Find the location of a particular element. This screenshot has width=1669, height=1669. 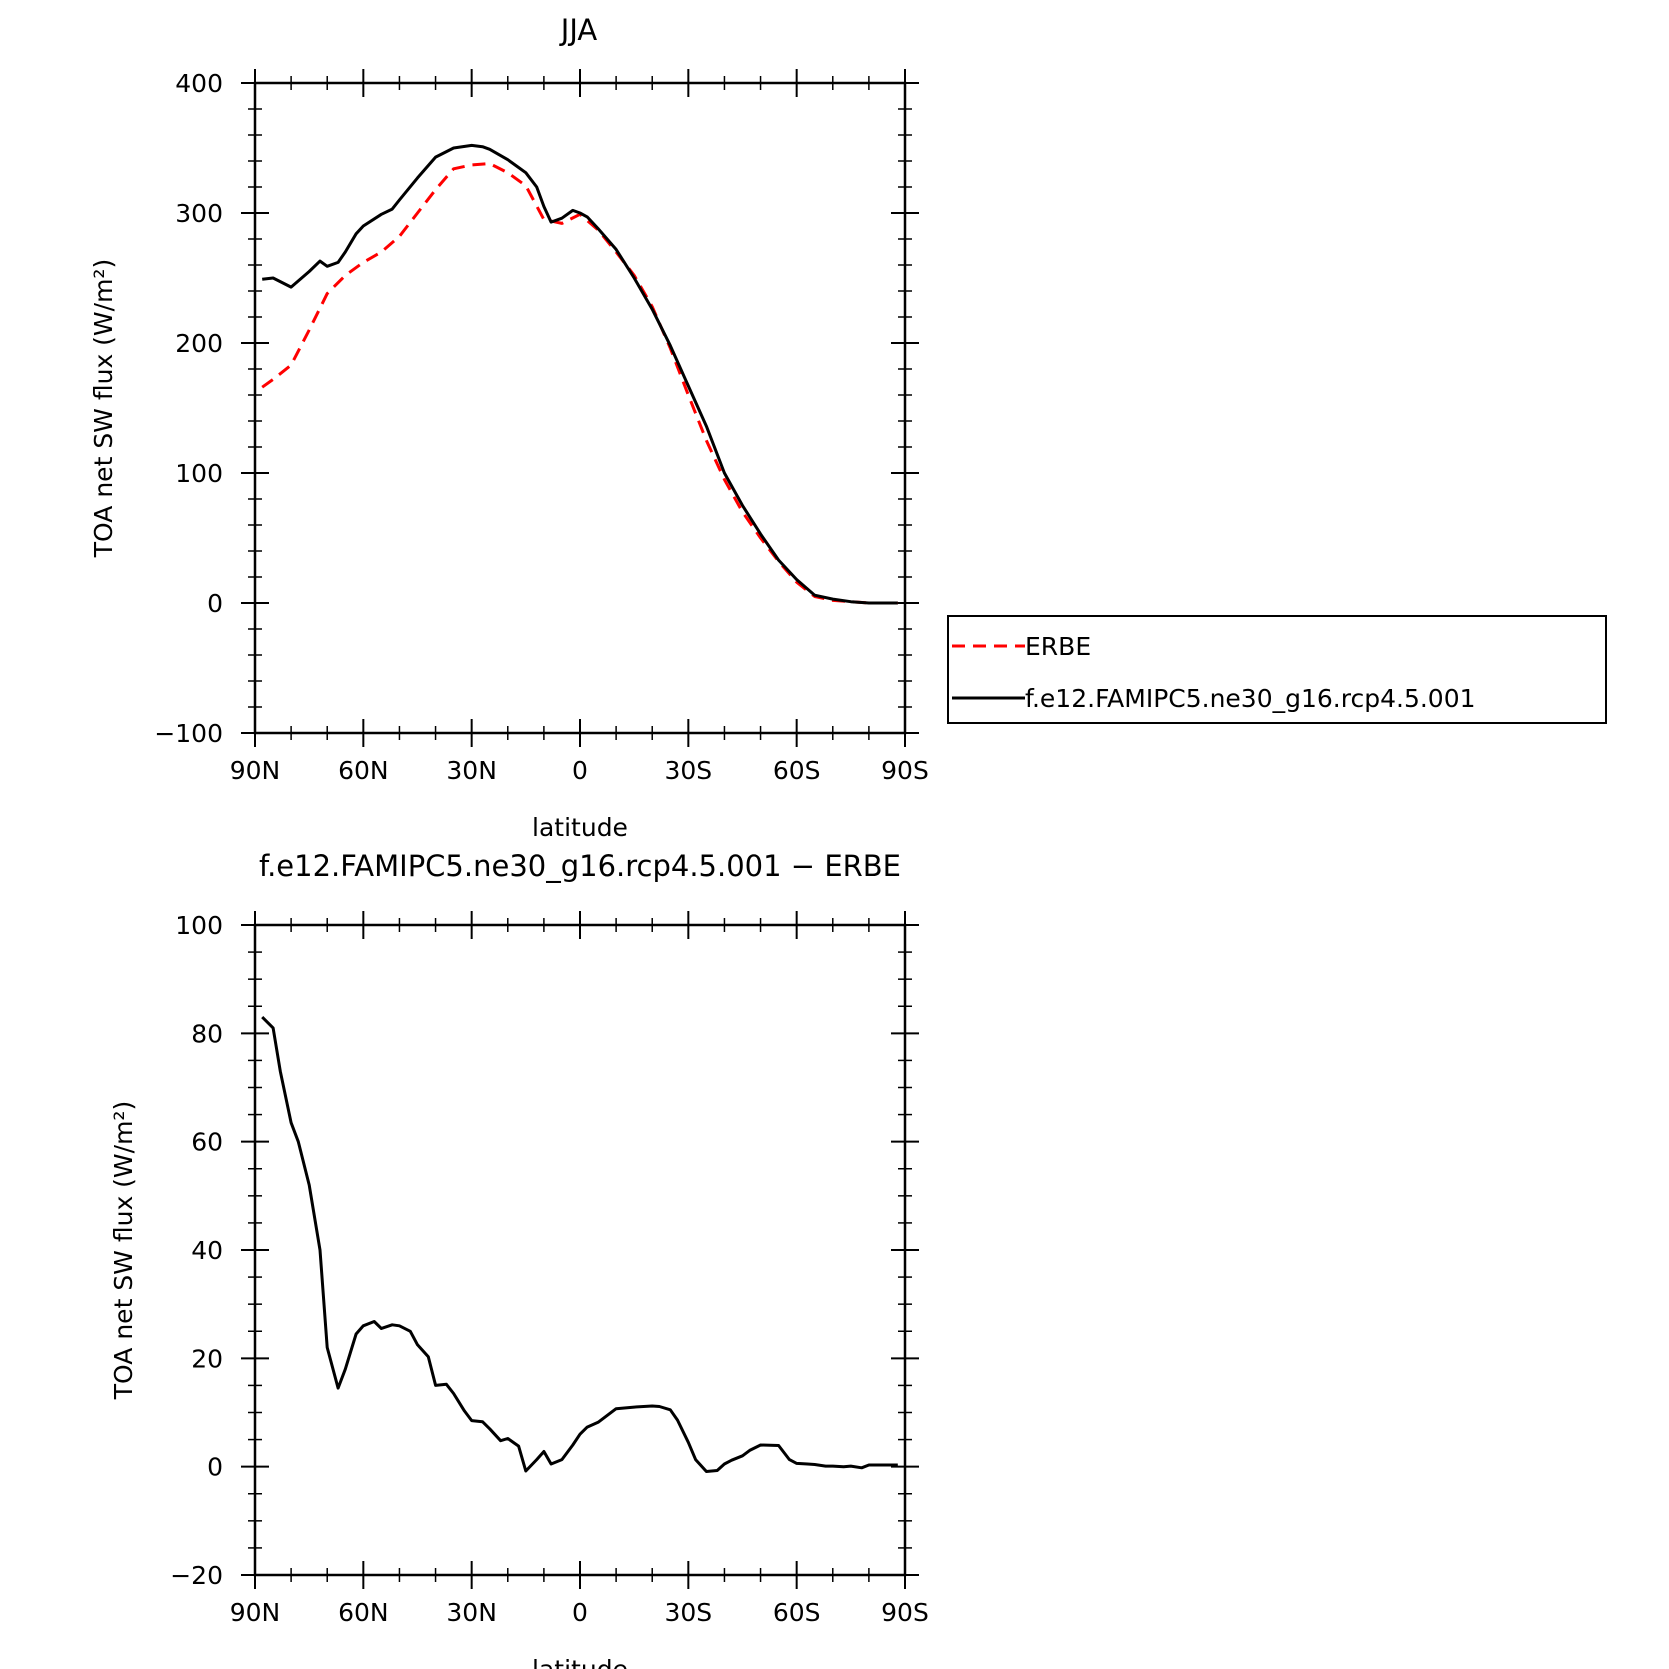

top-title: JJA is located at coordinates (578, 30).